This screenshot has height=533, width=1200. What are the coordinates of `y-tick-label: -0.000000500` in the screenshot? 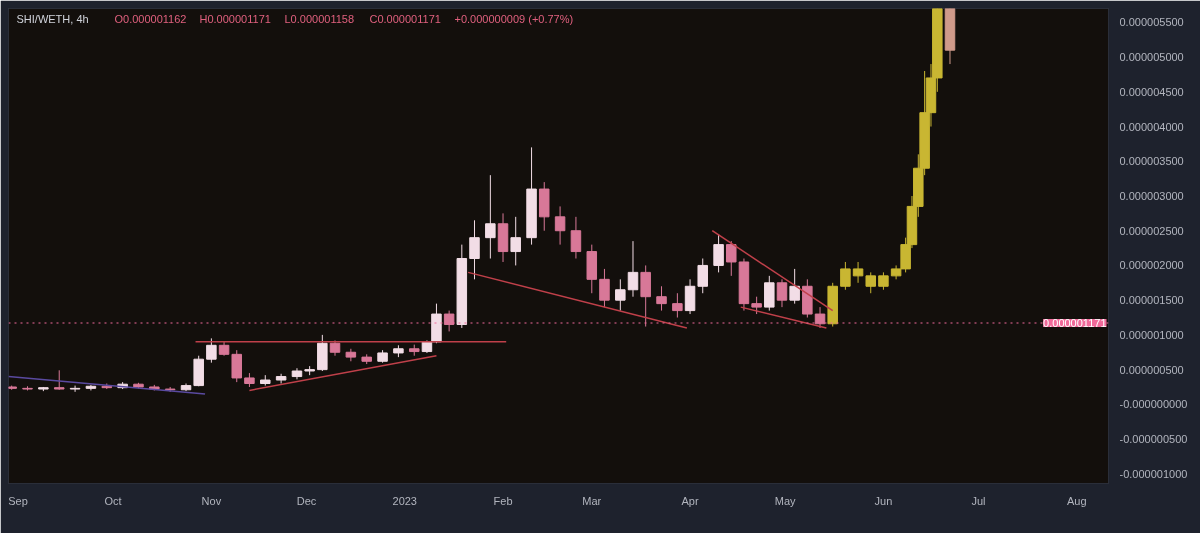 It's located at (1153, 439).